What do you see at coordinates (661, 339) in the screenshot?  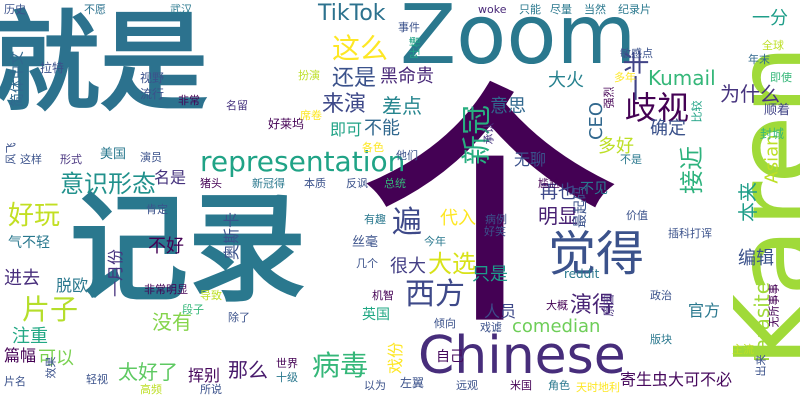 I see `word: 版块` at bounding box center [661, 339].